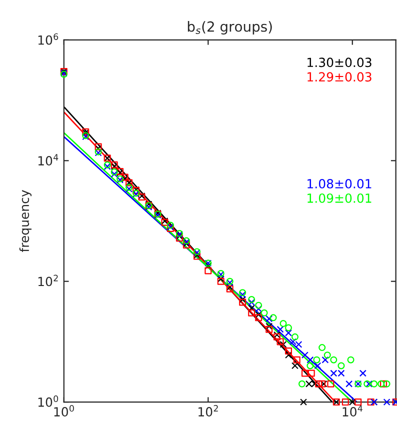 This screenshot has width=397, height=425. Describe the element at coordinates (340, 183) in the screenshot. I see `text: 1.08±0.01` at that location.